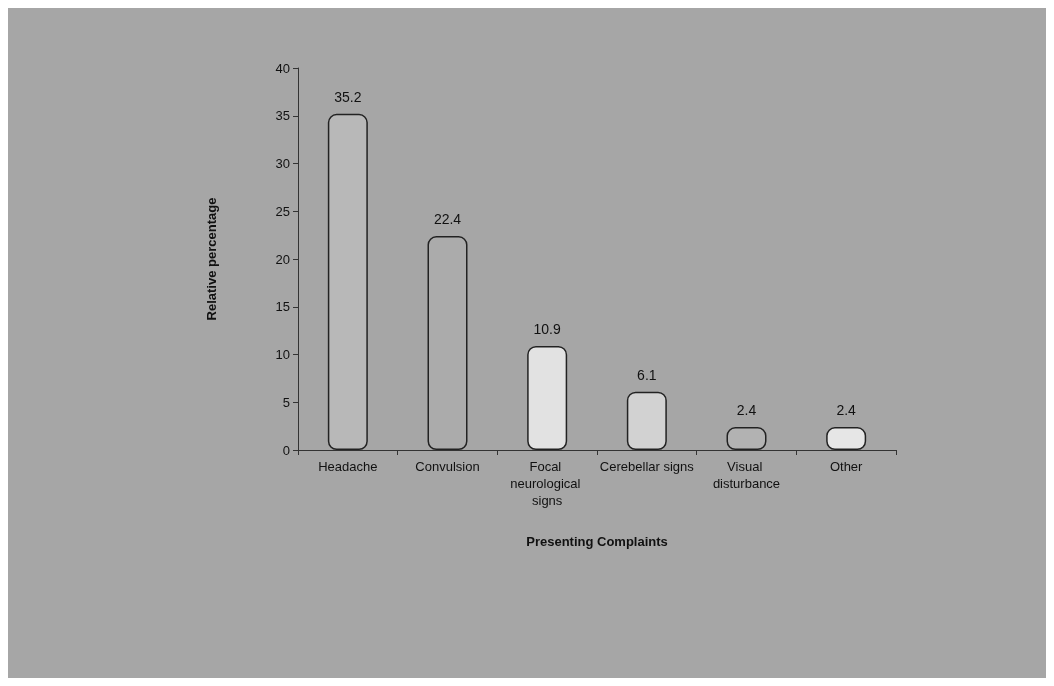  Describe the element at coordinates (447, 219) in the screenshot. I see `data-label: 22.4` at that location.